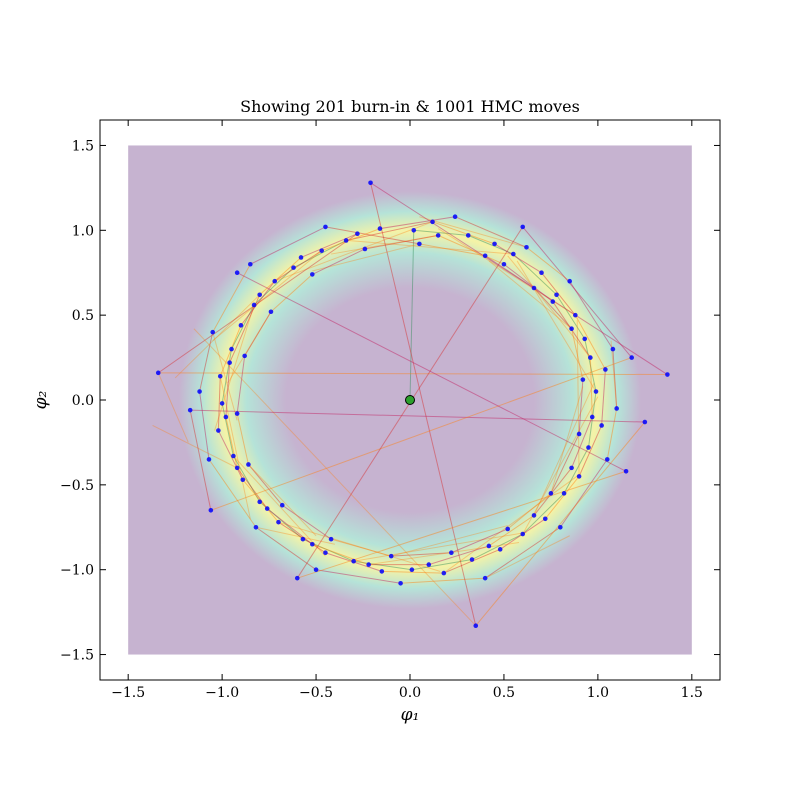  I want to click on y-tick-label: −1.5, so click(77, 656).